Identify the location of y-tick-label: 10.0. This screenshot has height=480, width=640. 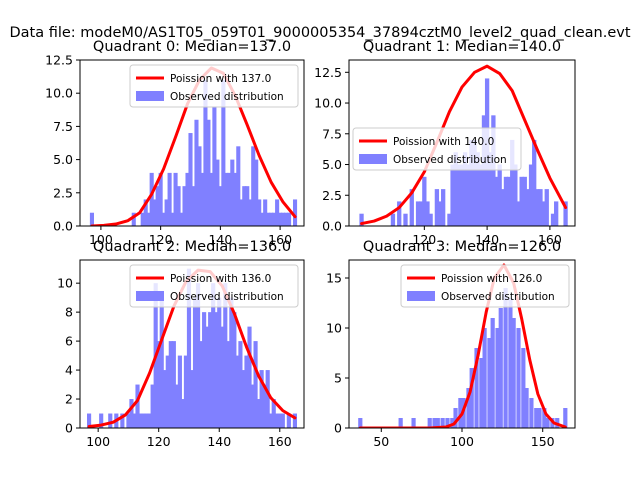
(328, 103).